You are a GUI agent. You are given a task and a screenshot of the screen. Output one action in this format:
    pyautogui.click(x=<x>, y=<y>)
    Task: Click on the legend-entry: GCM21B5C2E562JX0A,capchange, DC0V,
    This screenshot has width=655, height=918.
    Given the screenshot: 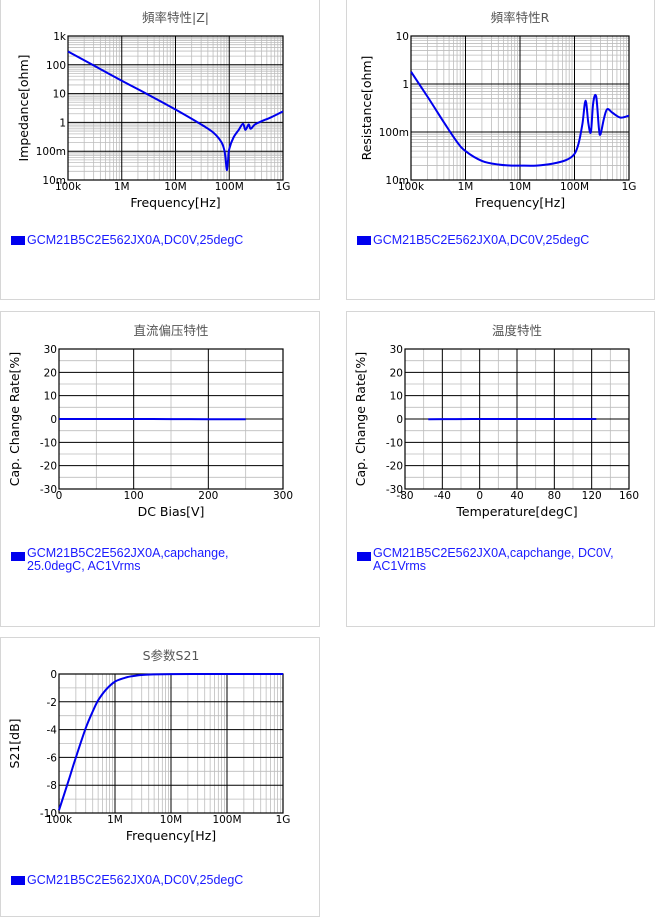 What is the action you would take?
    pyautogui.click(x=493, y=553)
    